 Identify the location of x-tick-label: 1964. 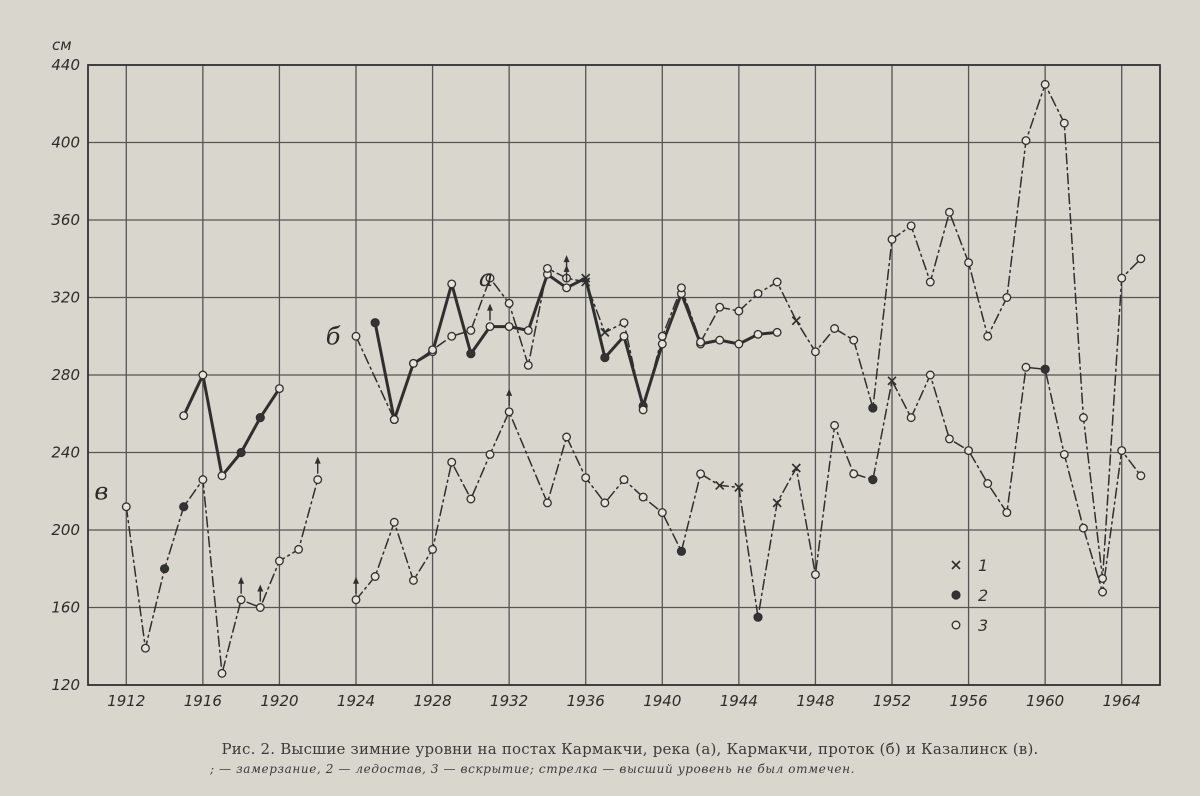
(1122, 701).